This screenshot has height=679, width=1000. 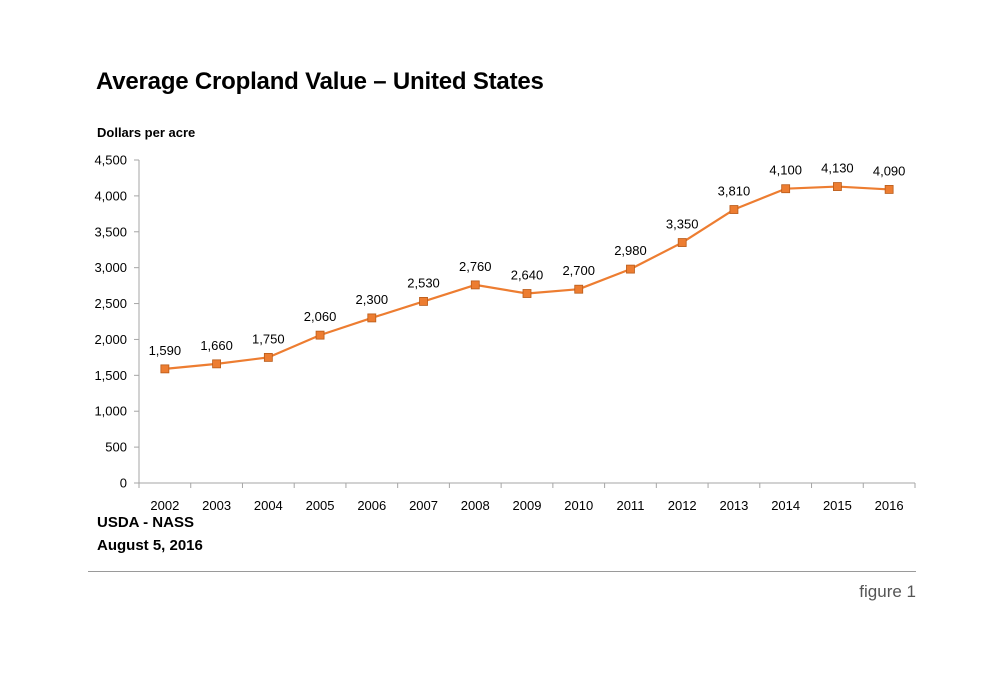 What do you see at coordinates (320, 505) in the screenshot?
I see `x-tick-label: 2005` at bounding box center [320, 505].